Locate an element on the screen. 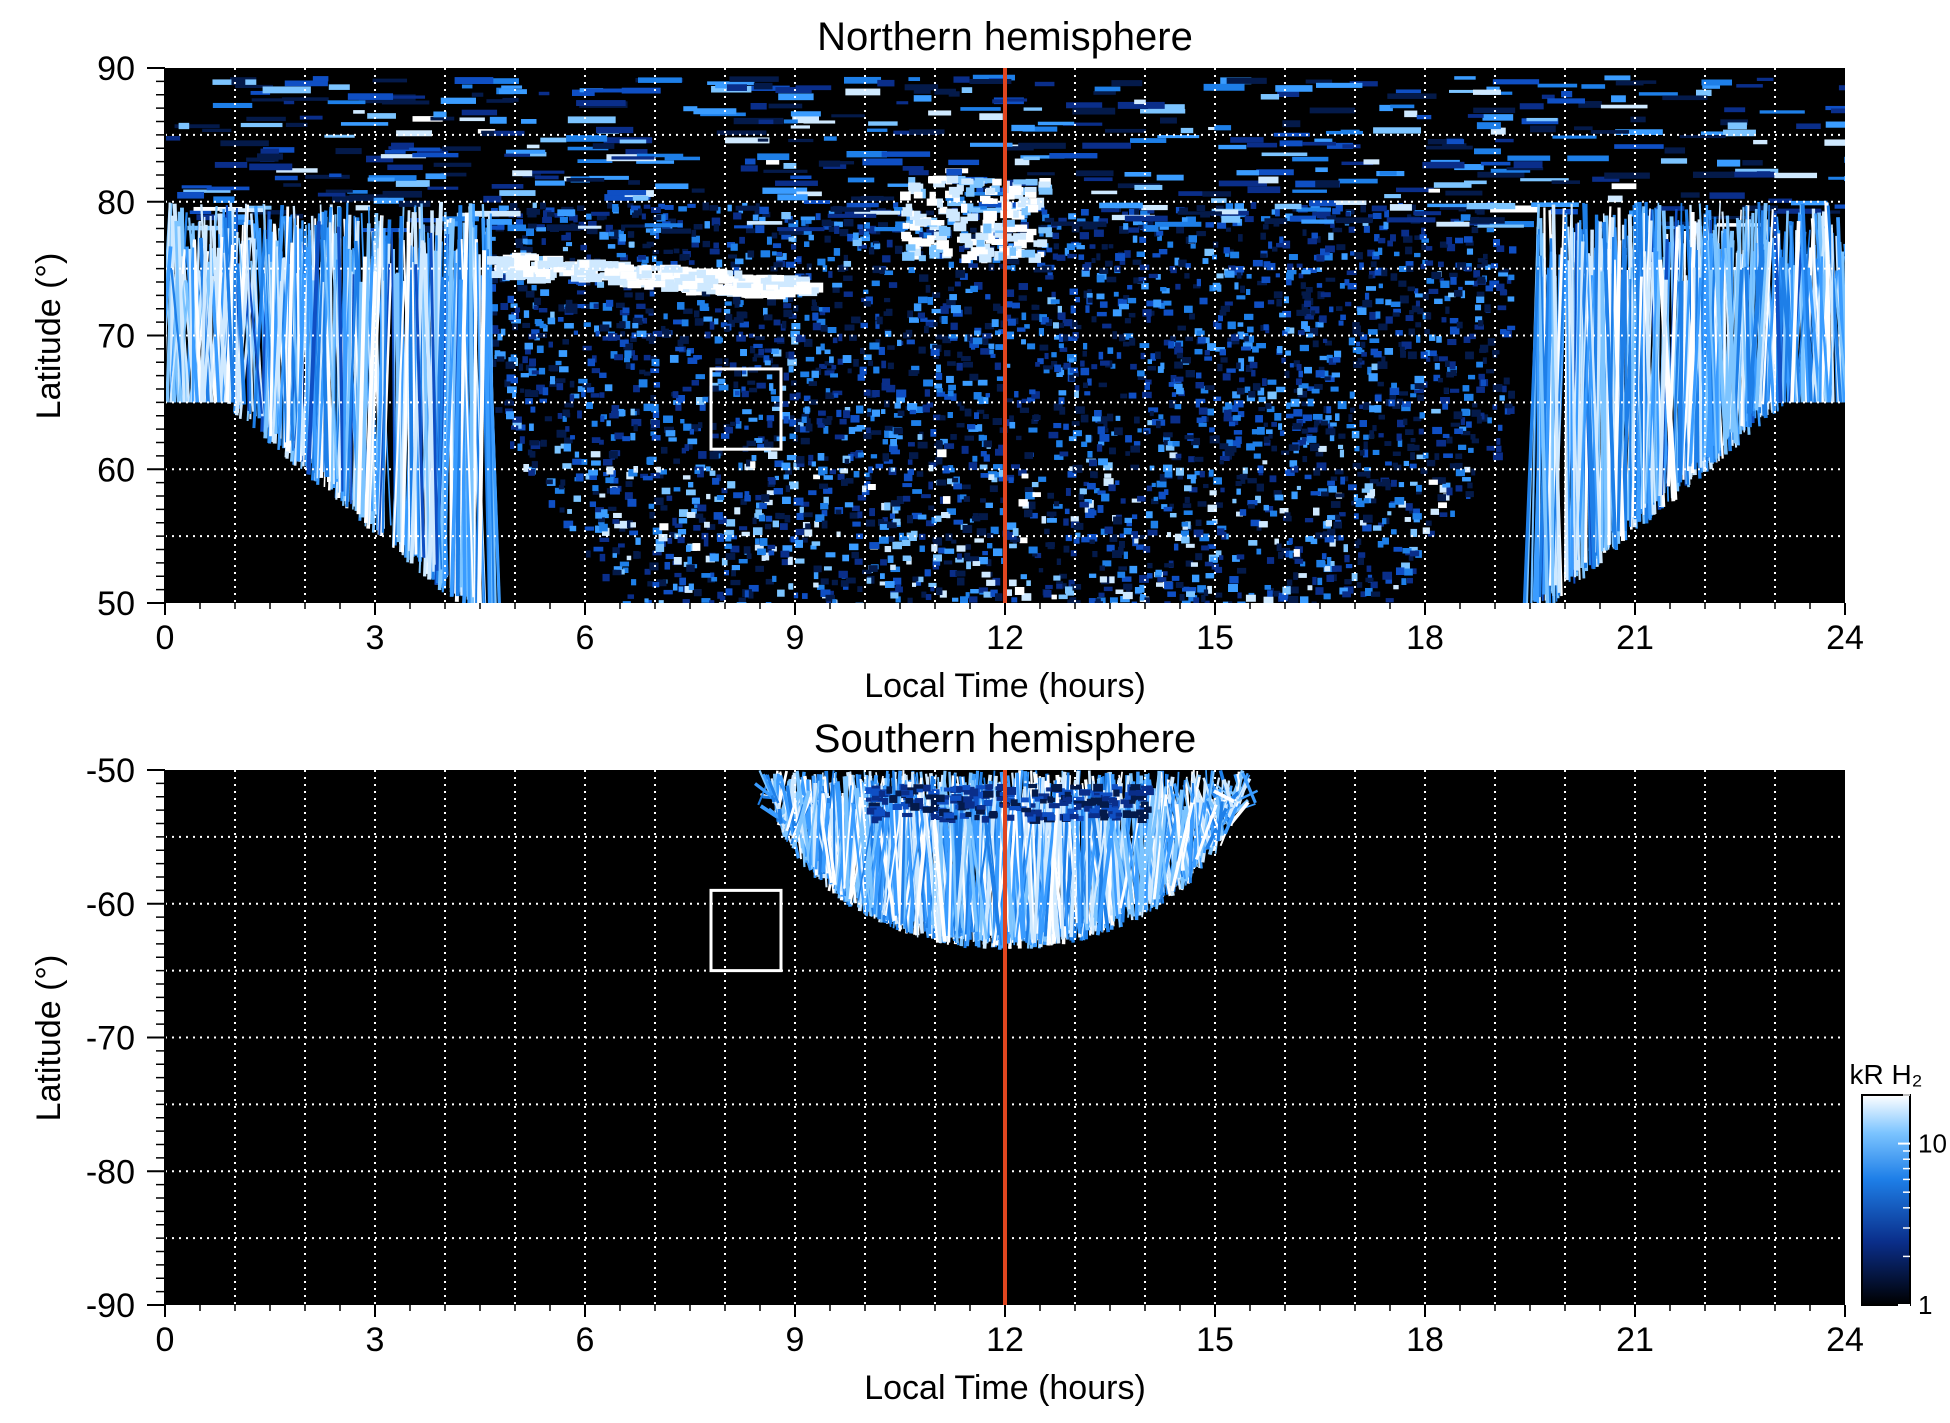 This screenshot has width=1950, height=1423. emission-streak is located at coordinates (861, 180).